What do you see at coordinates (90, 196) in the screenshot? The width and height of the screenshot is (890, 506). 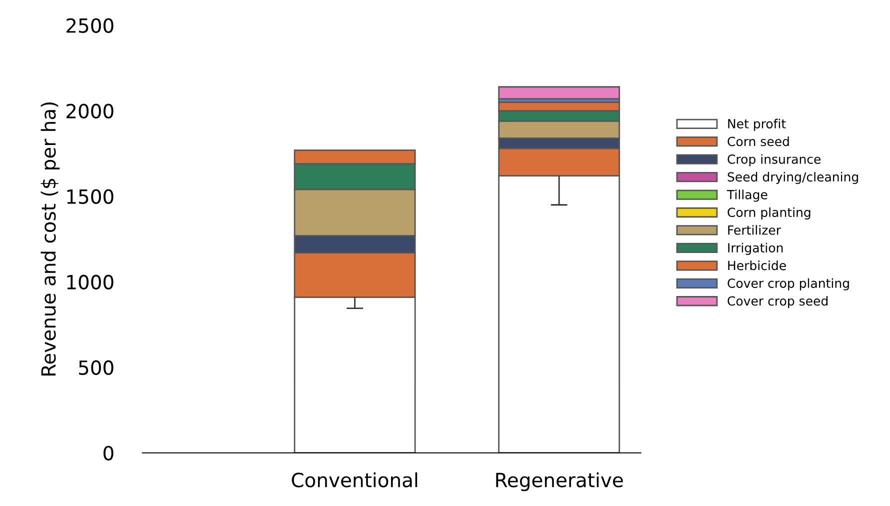 I see `y-tick-label: 1500` at bounding box center [90, 196].